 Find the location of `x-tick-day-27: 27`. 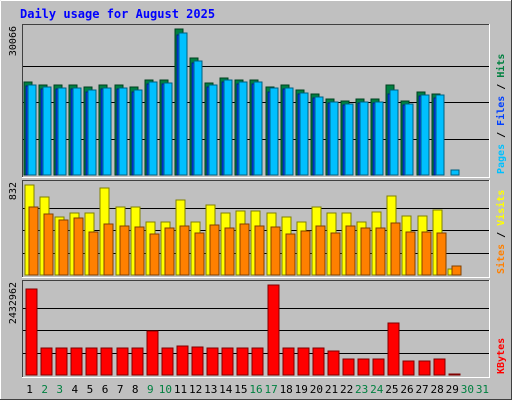

x-tick-day-27: 27 is located at coordinates (421, 389).